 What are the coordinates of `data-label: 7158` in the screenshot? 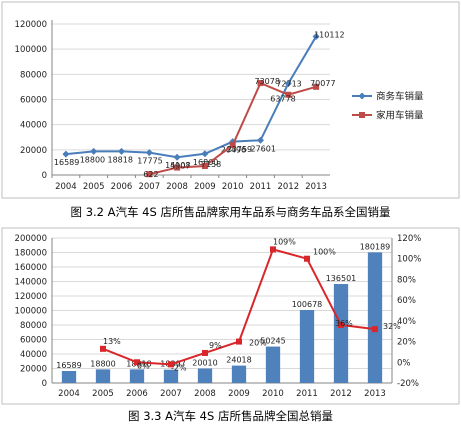 It's located at (211, 164).